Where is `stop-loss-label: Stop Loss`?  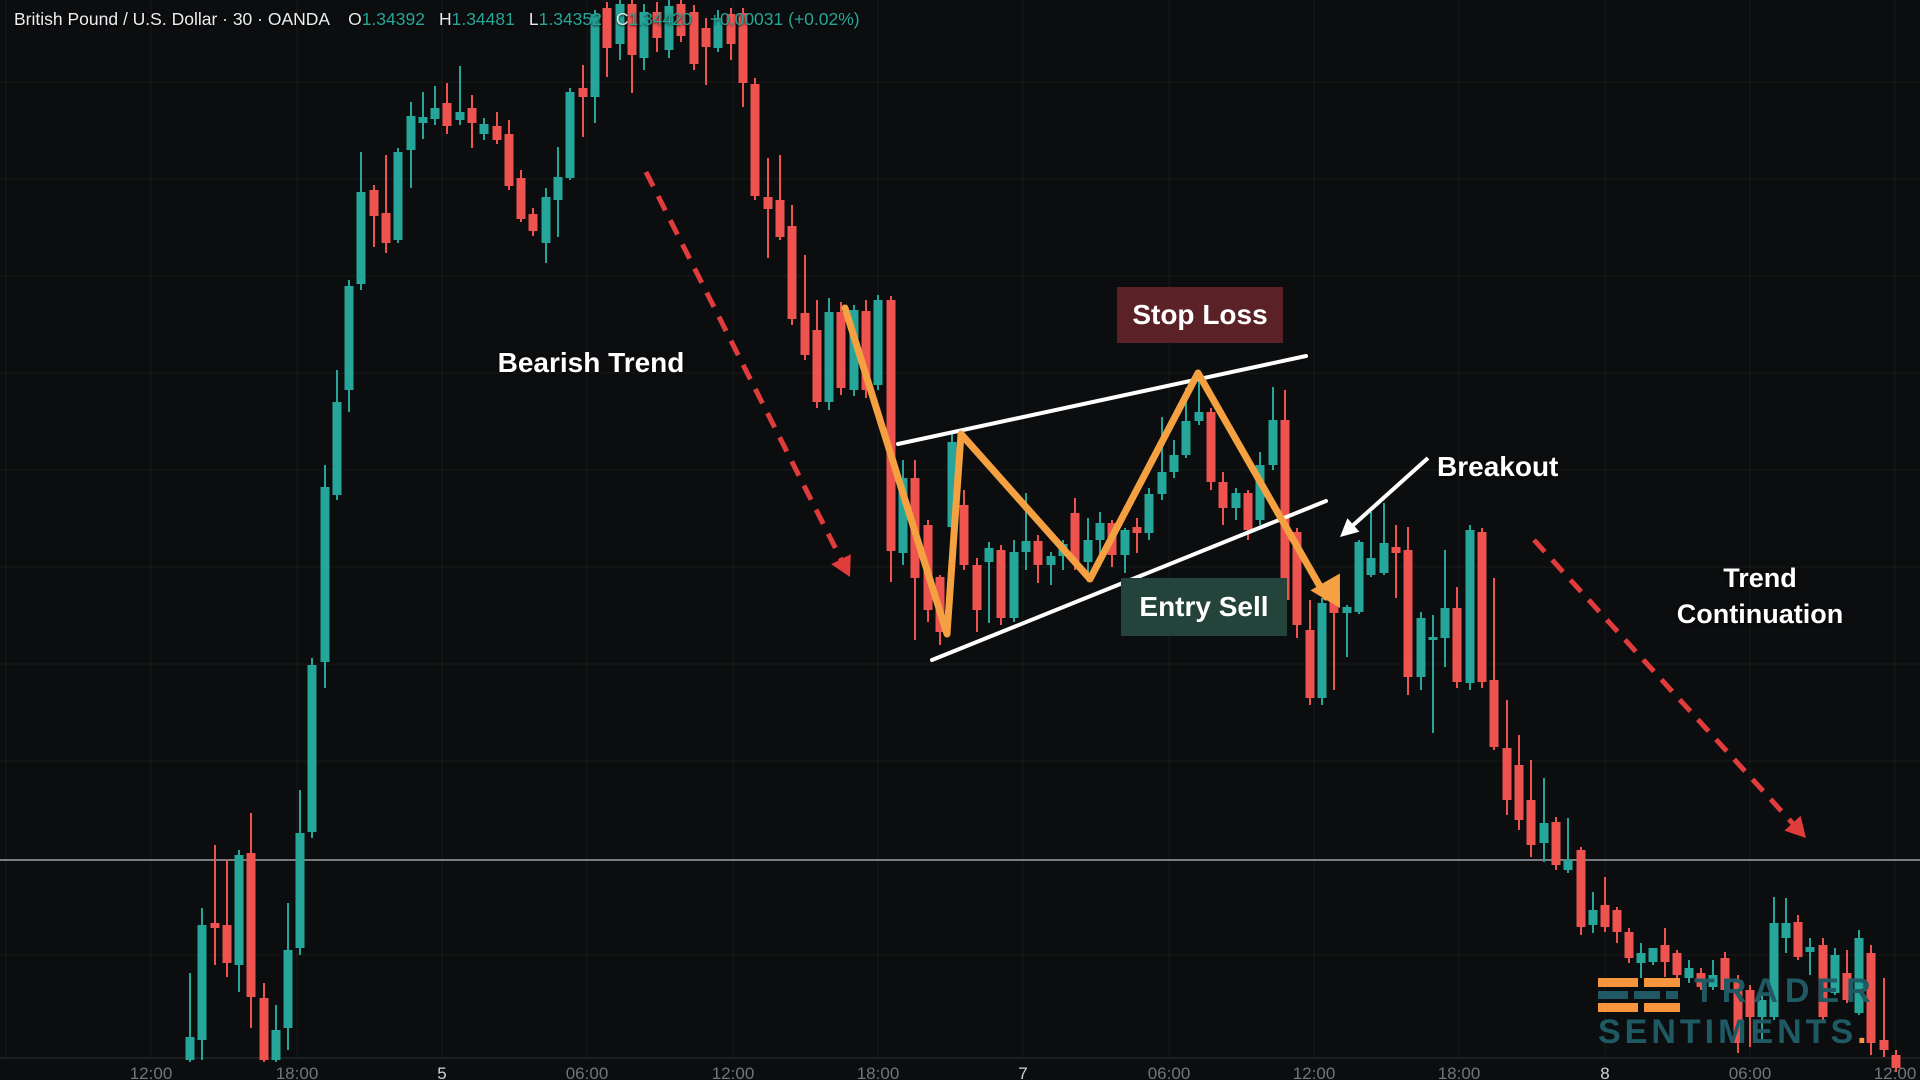 stop-loss-label: Stop Loss is located at coordinates (1200, 314).